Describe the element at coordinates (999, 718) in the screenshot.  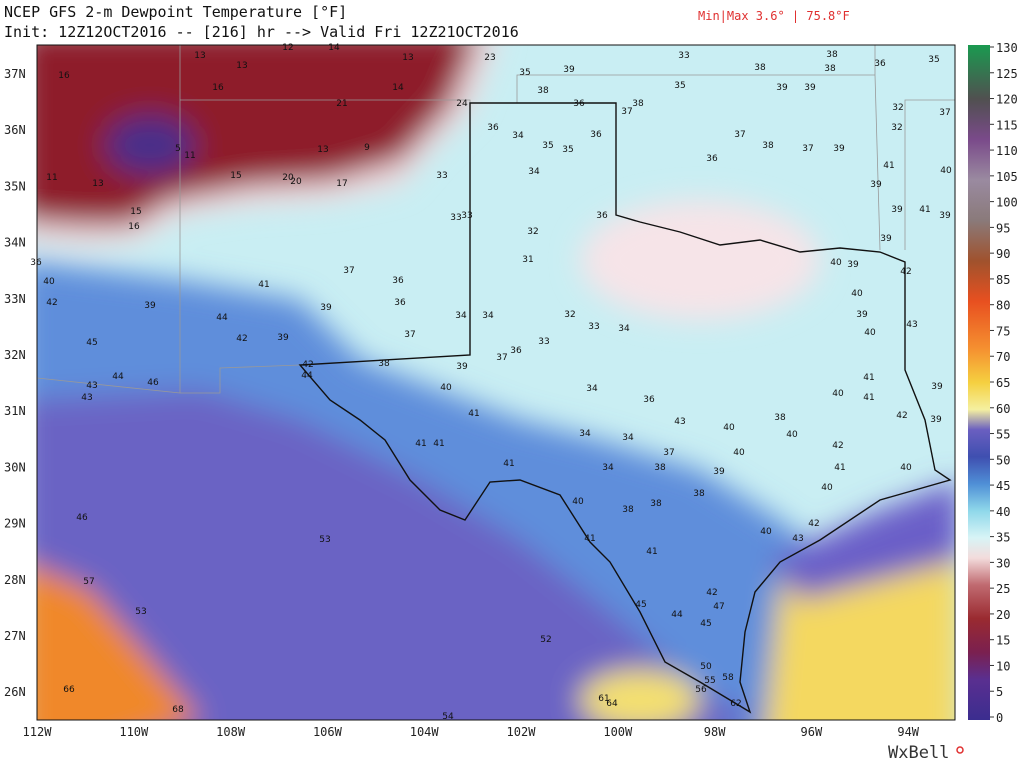
I see `colorbar-label: 0` at that location.